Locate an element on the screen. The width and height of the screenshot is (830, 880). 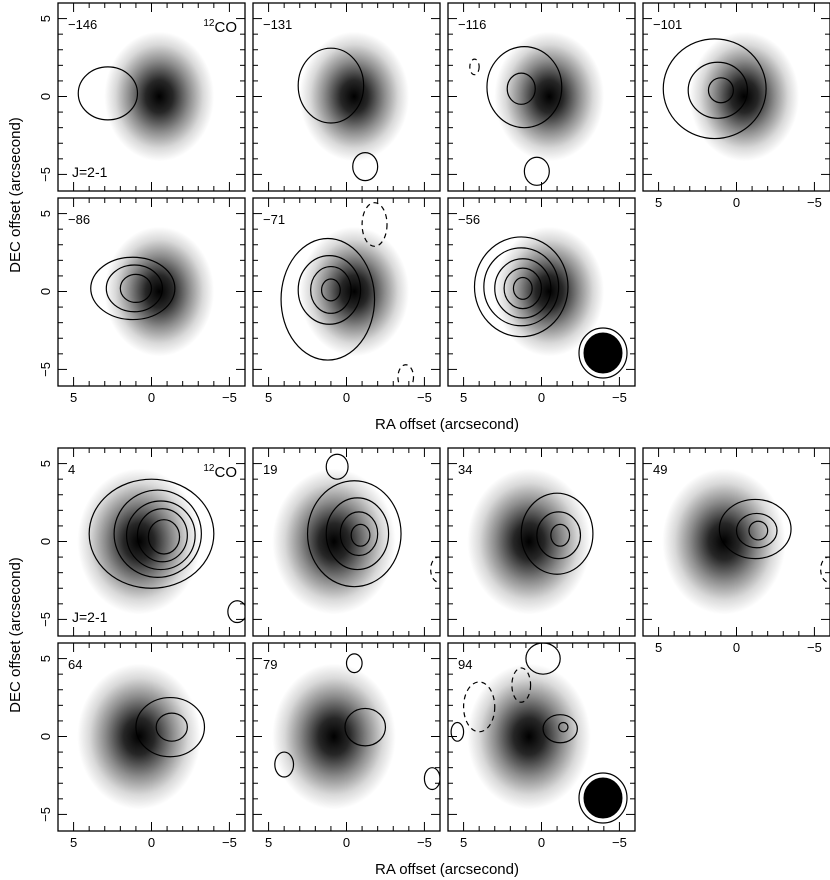
beam-outline is located at coordinates (603, 353).